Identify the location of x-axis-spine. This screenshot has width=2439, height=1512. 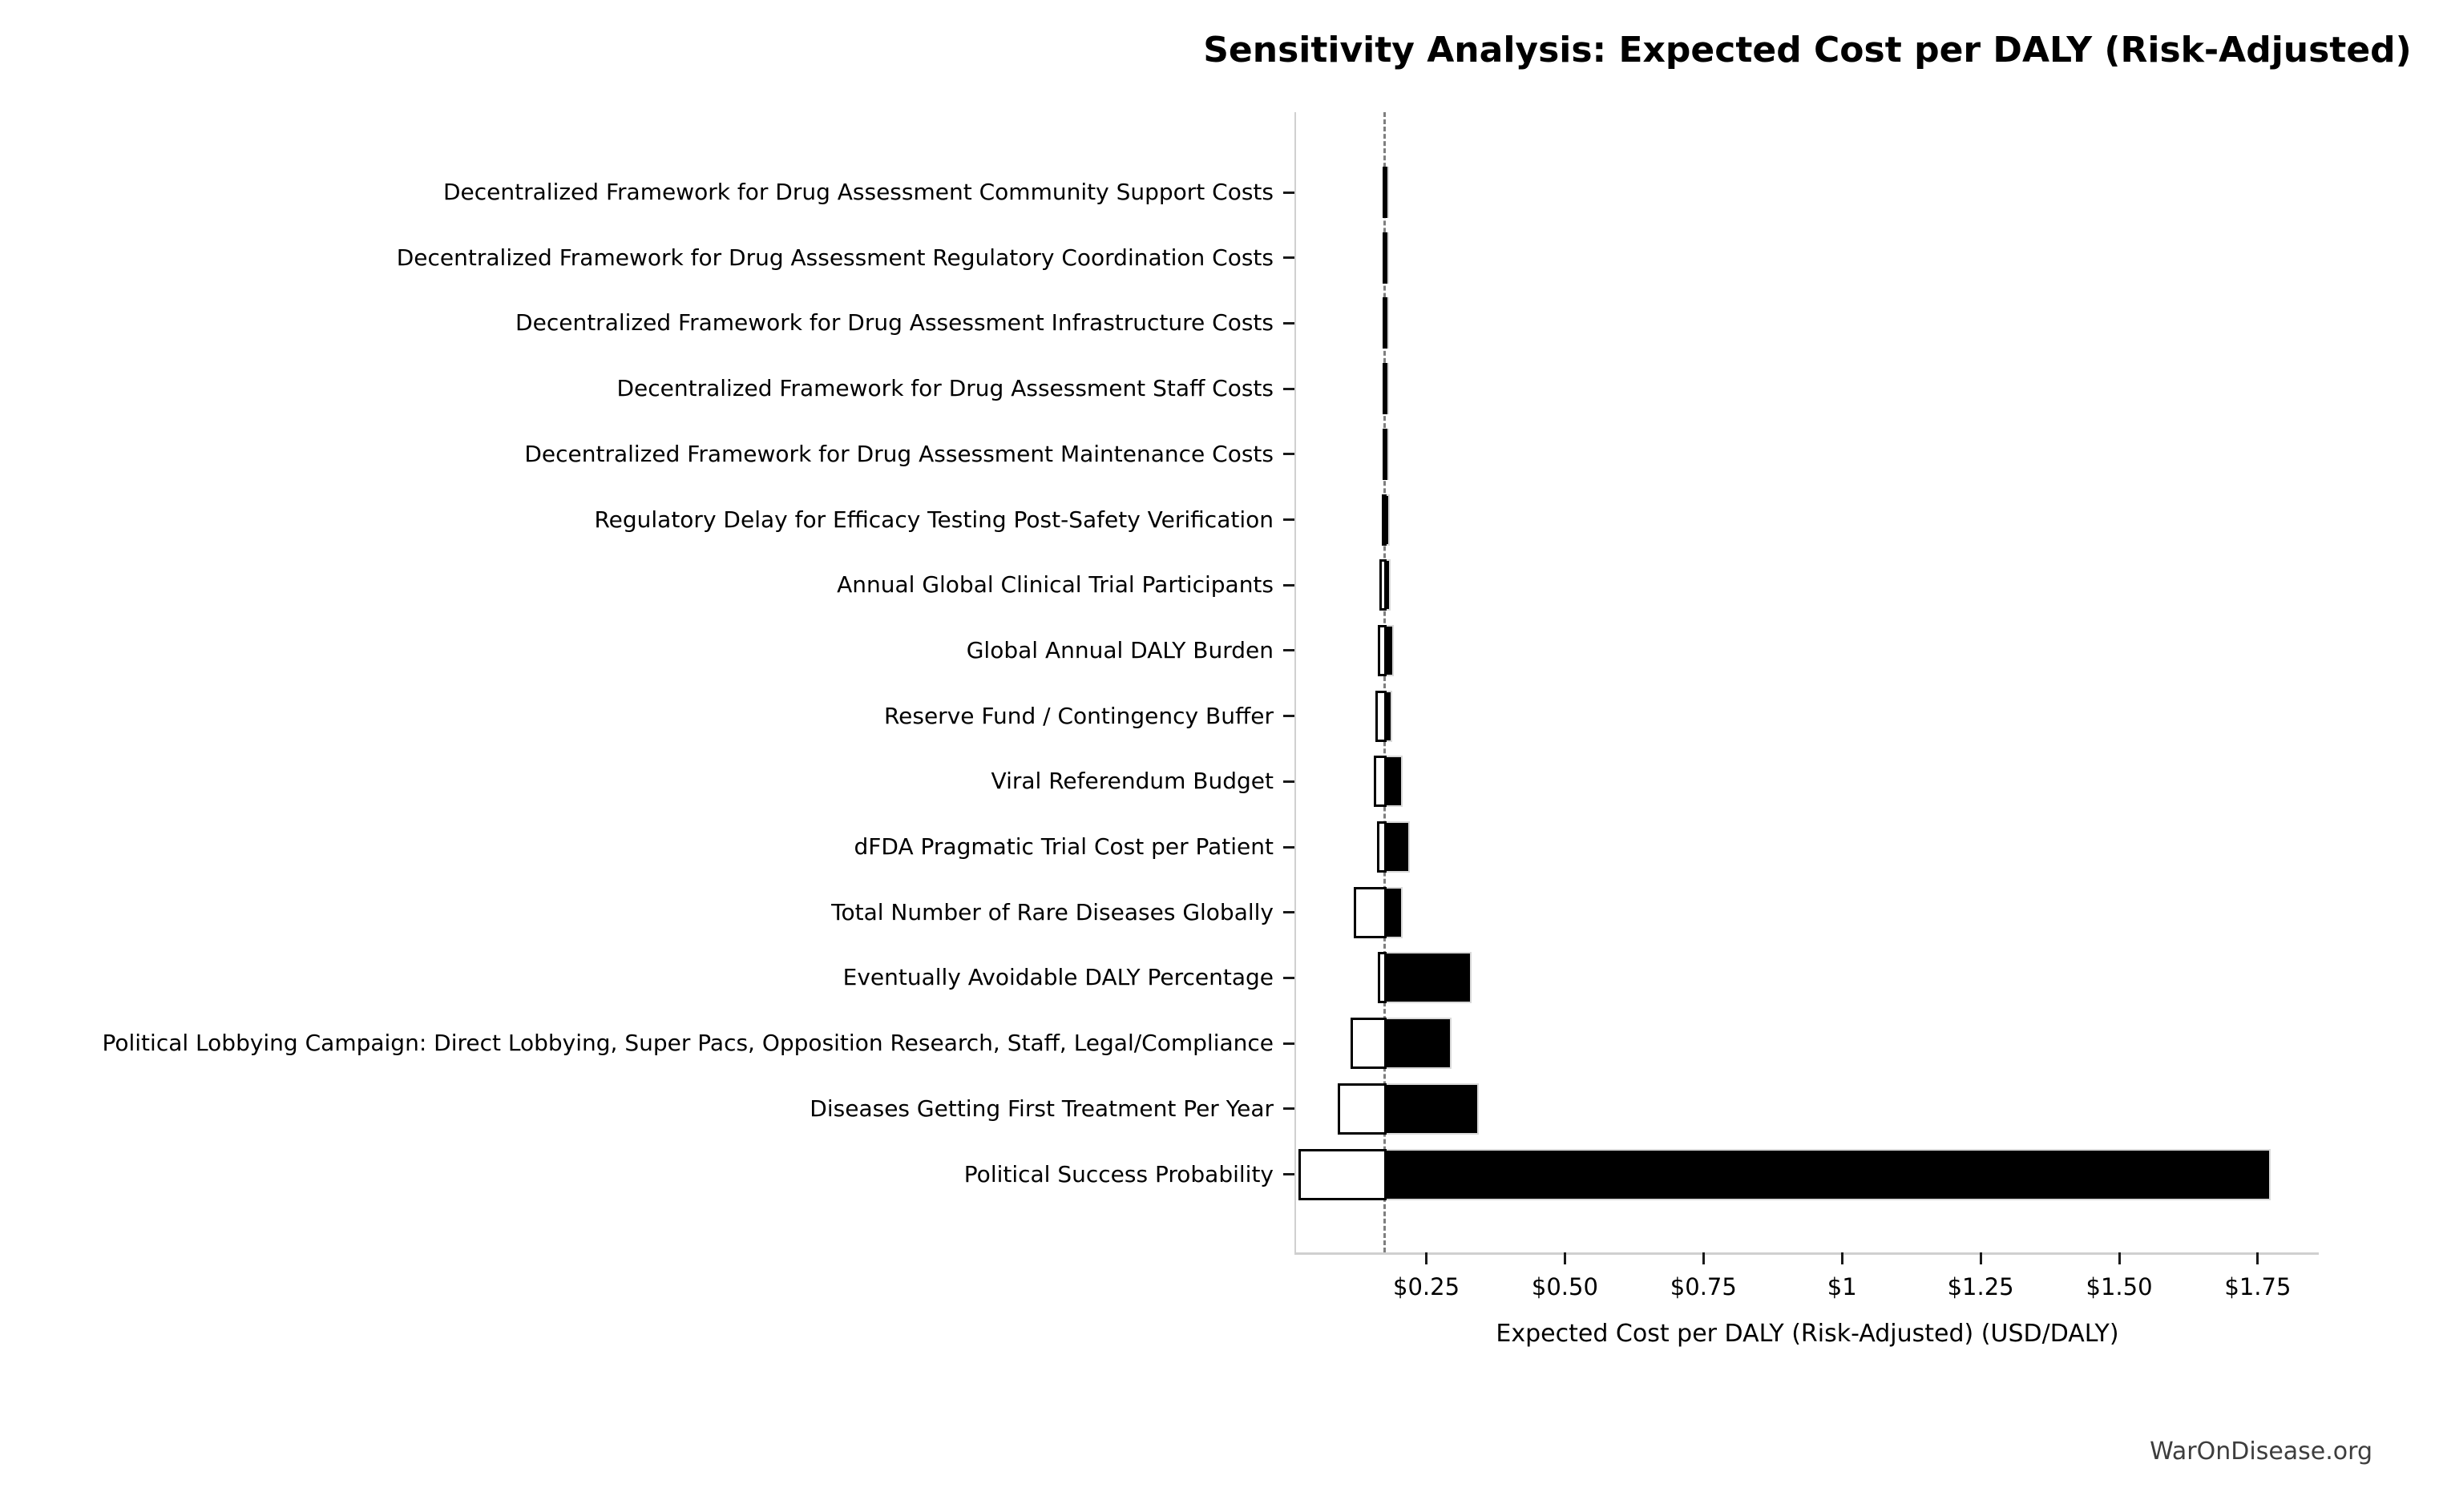
(1806, 1253).